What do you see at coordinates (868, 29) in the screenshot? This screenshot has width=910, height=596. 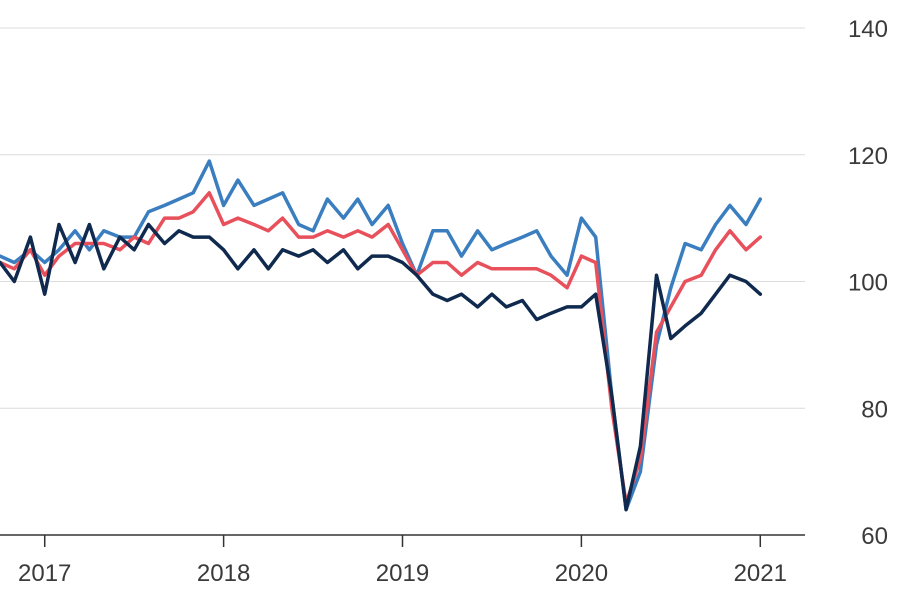 I see `y-tick-label: 140` at bounding box center [868, 29].